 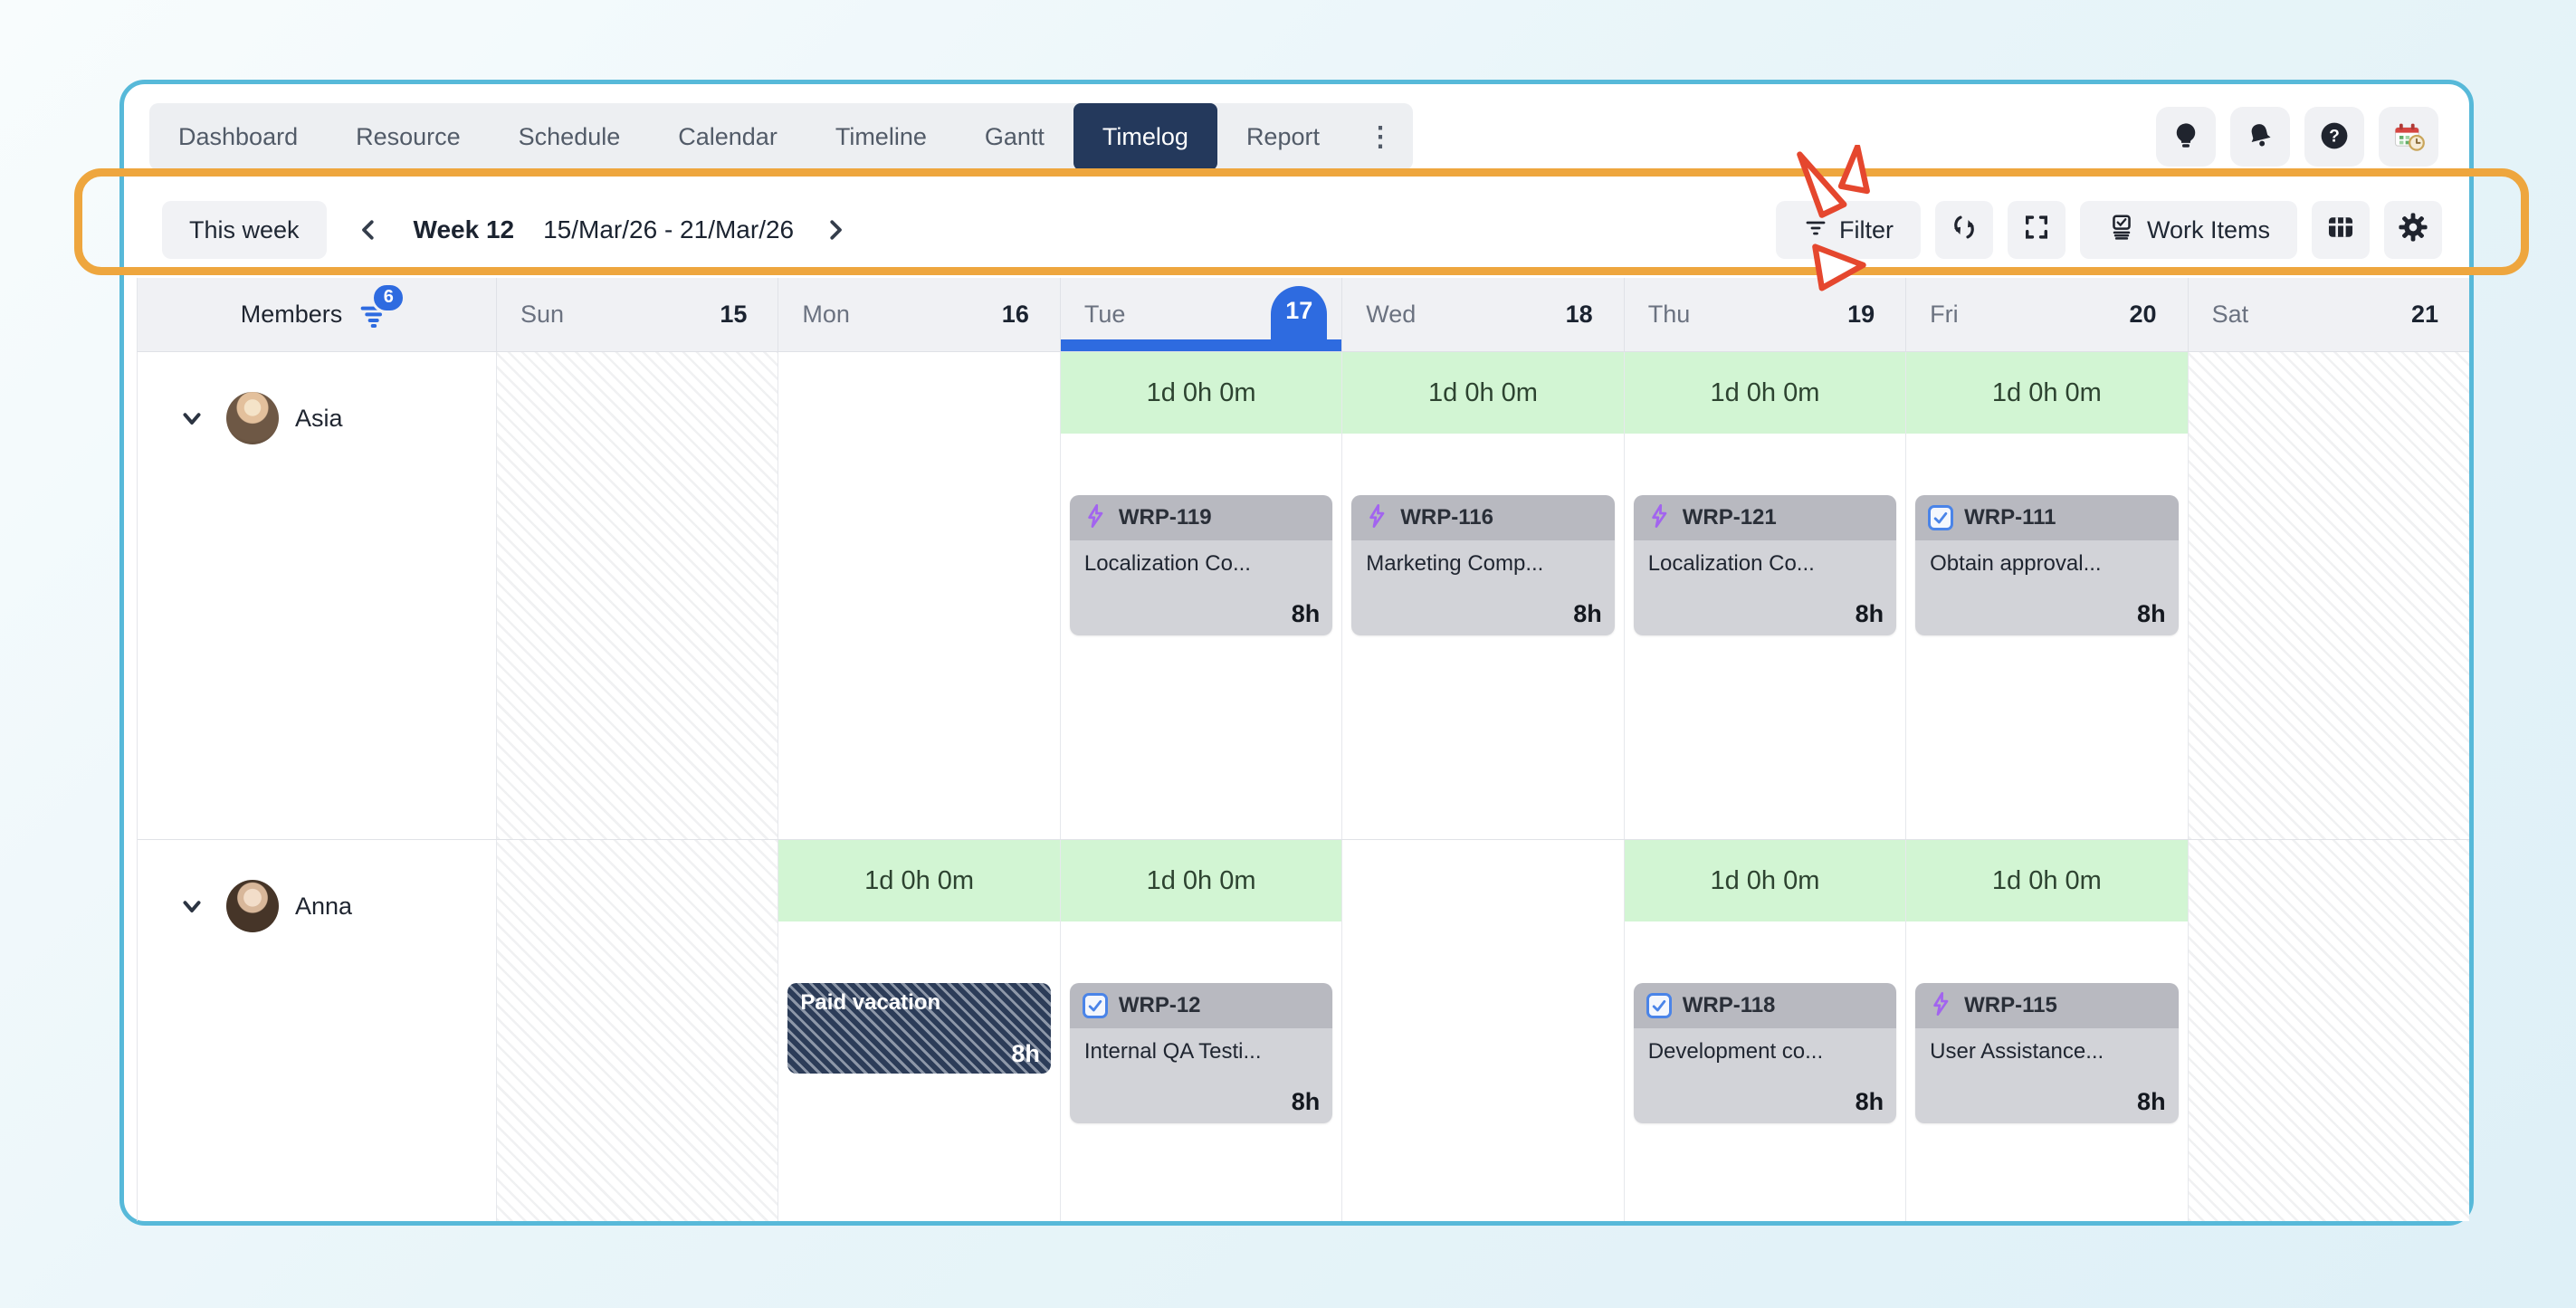 I want to click on day-header-fri: Fri 20, so click(x=2047, y=314).